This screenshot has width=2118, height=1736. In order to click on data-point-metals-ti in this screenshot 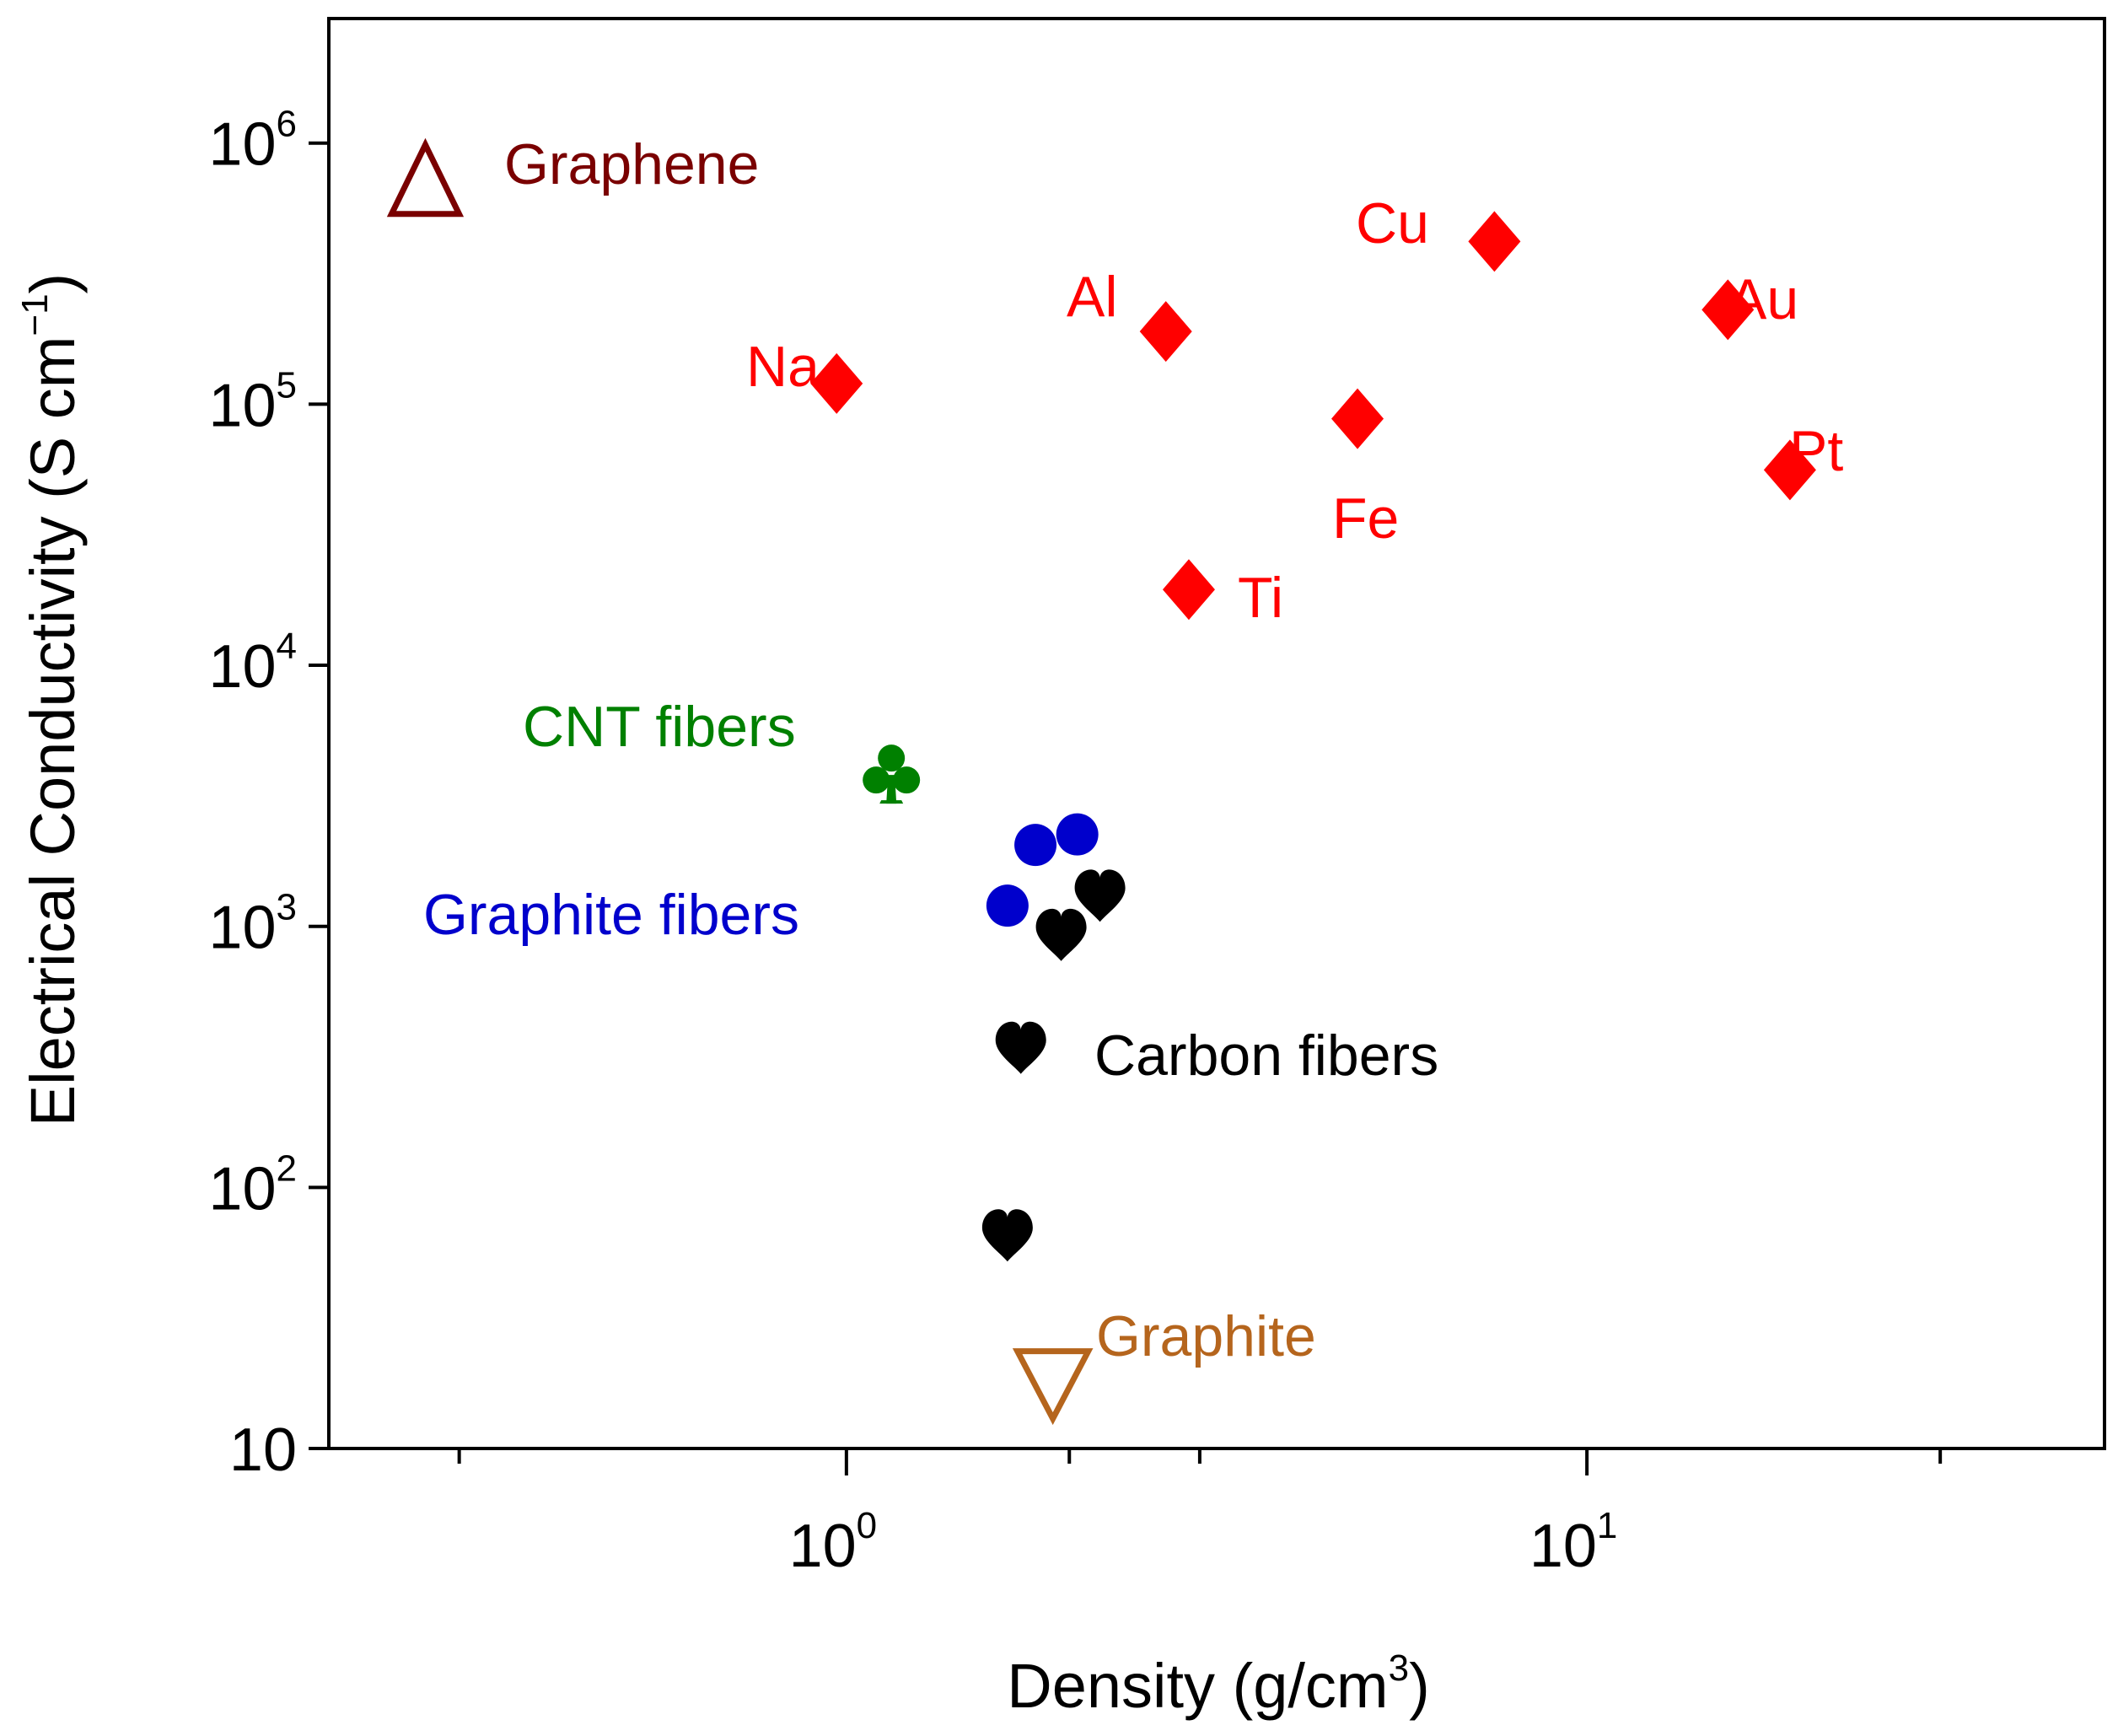, I will do `click(1188, 590)`.